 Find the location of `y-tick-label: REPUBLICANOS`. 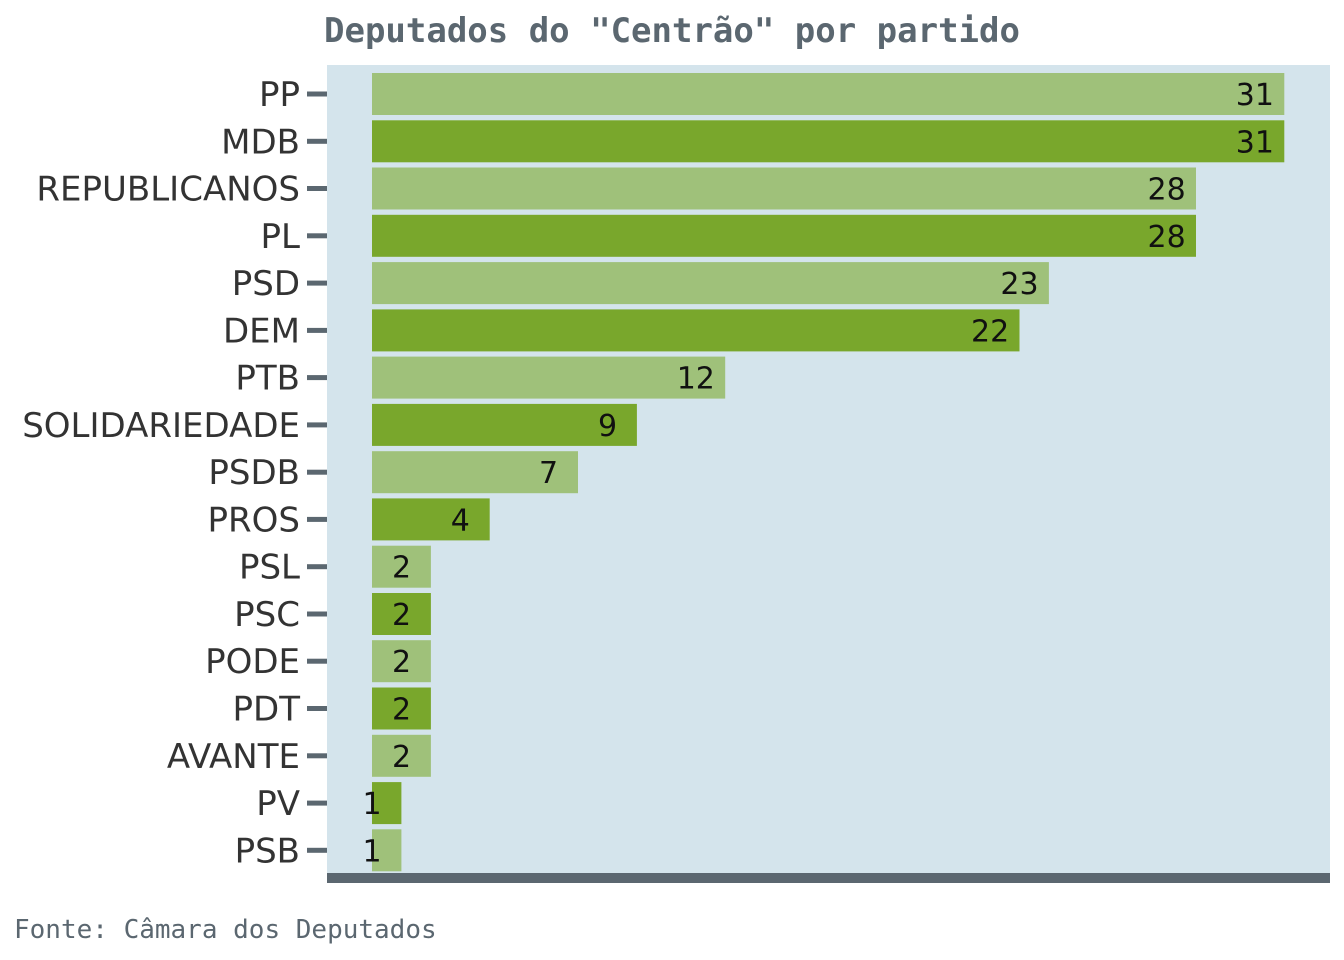

y-tick-label: REPUBLICANOS is located at coordinates (168, 190).